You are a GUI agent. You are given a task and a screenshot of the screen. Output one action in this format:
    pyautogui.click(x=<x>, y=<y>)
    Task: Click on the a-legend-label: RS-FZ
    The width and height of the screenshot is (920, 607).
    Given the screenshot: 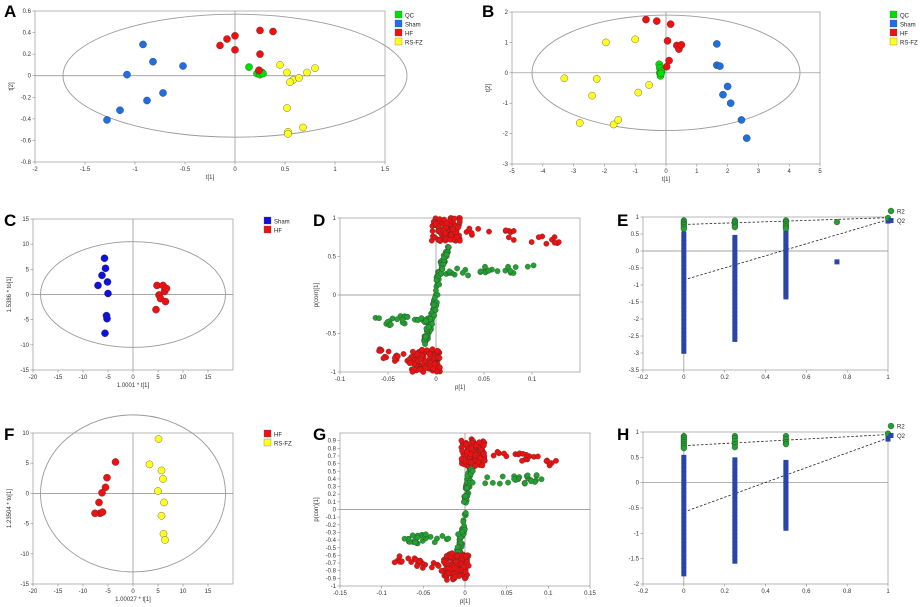 What is the action you would take?
    pyautogui.click(x=414, y=44)
    